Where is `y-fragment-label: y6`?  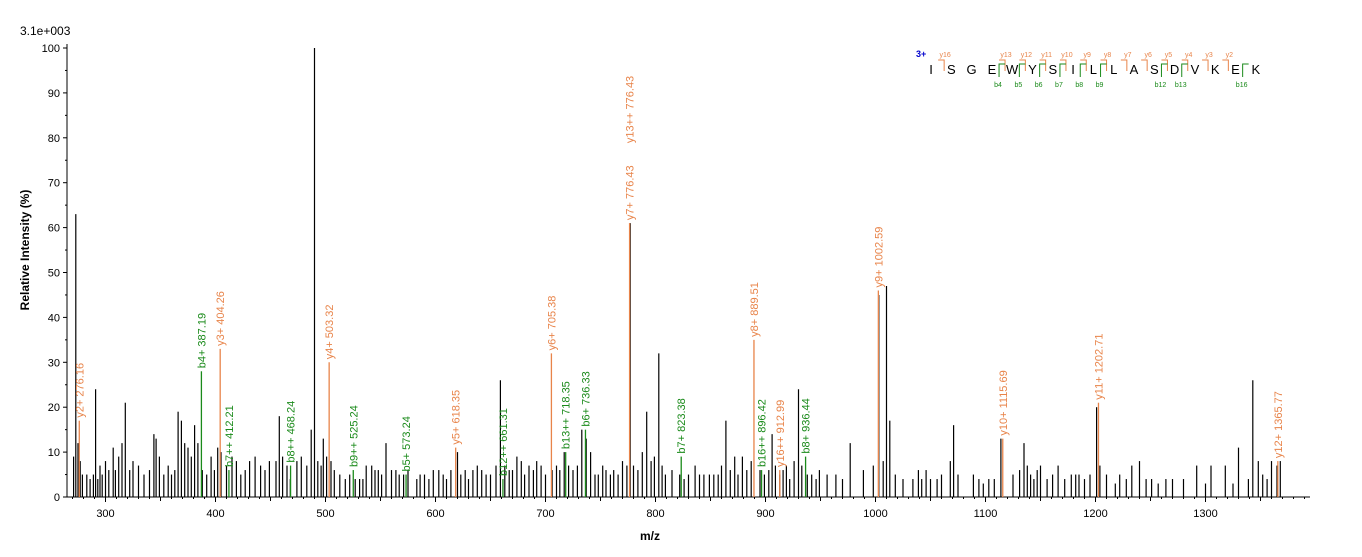
y-fragment-label: y6 is located at coordinates (1148, 55).